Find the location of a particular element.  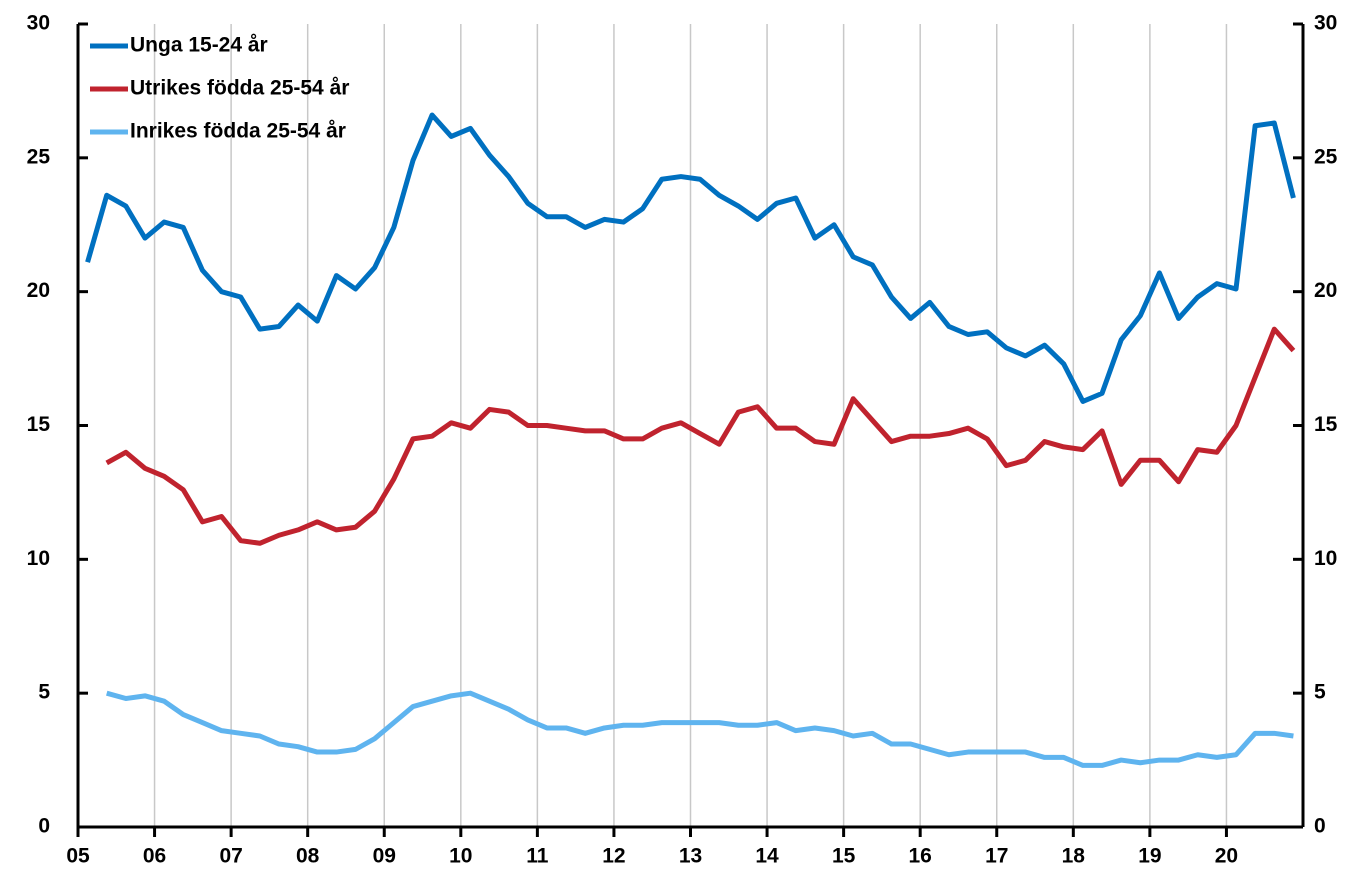

y2-tick-label: 10 is located at coordinates (1325, 558).